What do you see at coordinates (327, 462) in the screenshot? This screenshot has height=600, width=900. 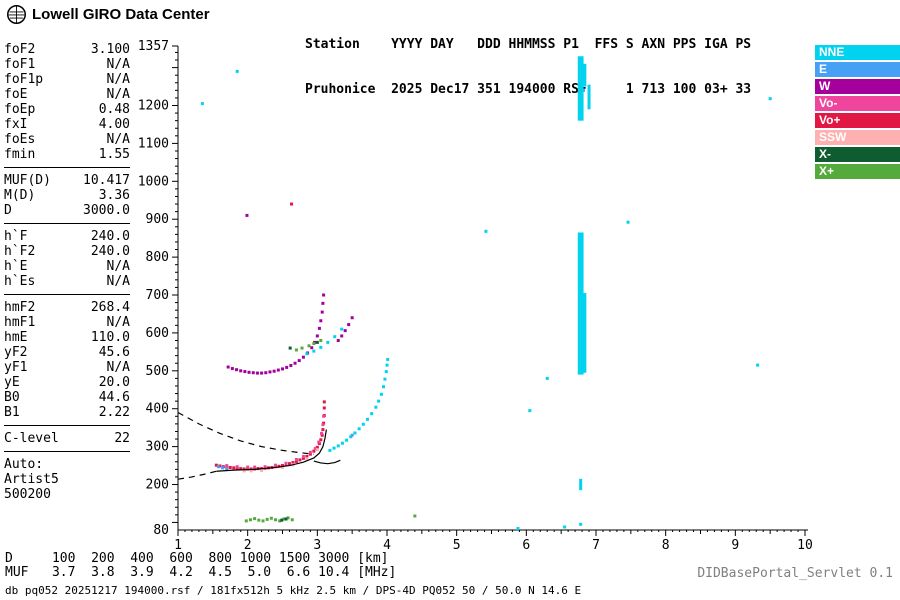 I see `trace-line-solid` at bounding box center [327, 462].